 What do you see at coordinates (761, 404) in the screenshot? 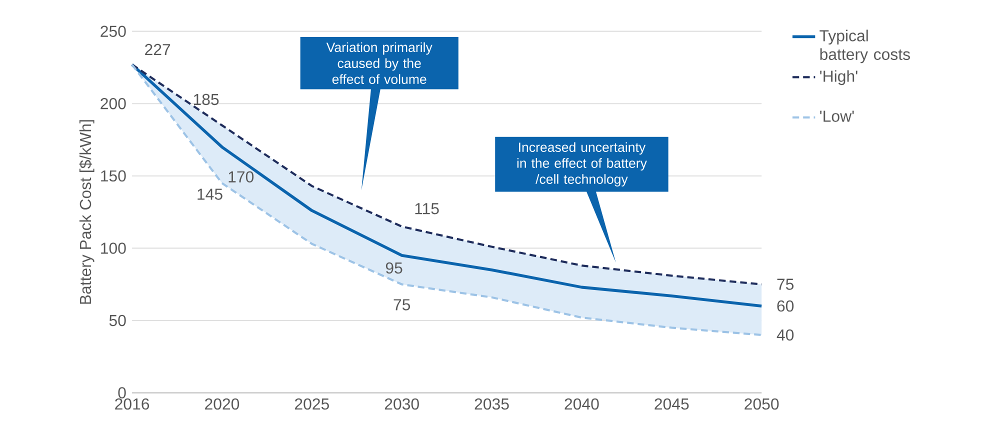
I see `x-tick-label: 2050` at bounding box center [761, 404].